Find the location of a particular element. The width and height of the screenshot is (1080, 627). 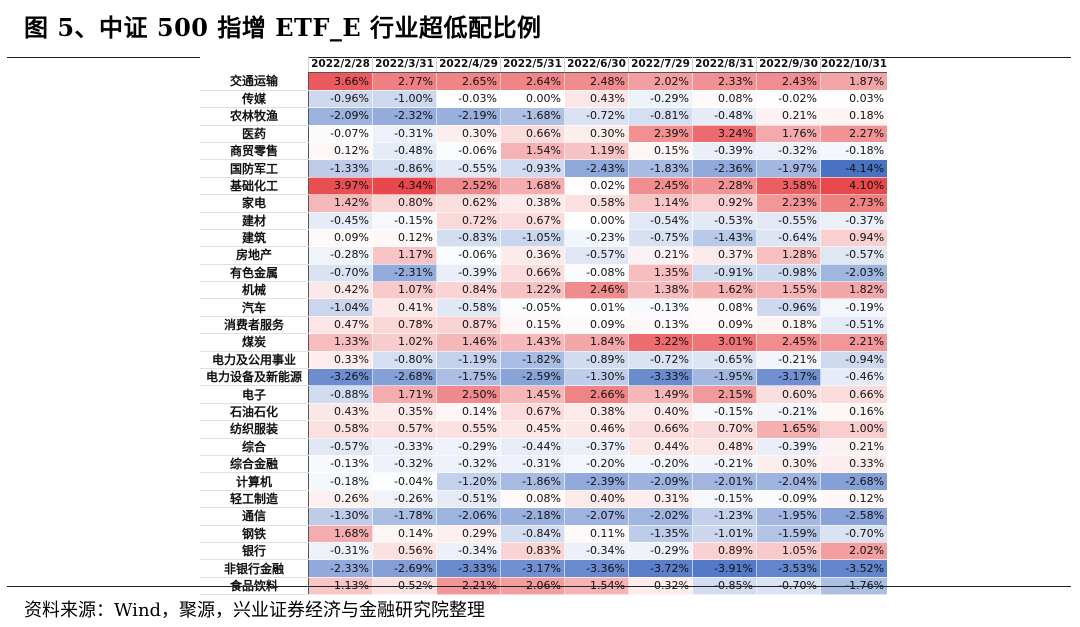

row-label: 基础化工 is located at coordinates (254, 186).